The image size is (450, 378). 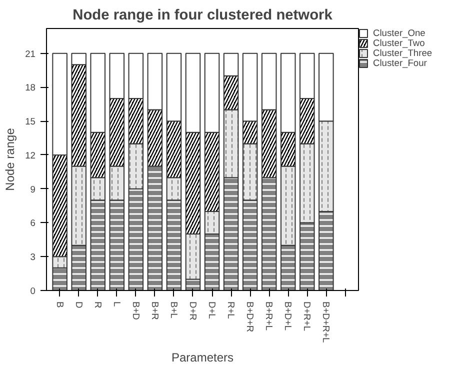 What do you see at coordinates (402, 53) in the screenshot?
I see `legend-label: Cluster_Three` at bounding box center [402, 53].